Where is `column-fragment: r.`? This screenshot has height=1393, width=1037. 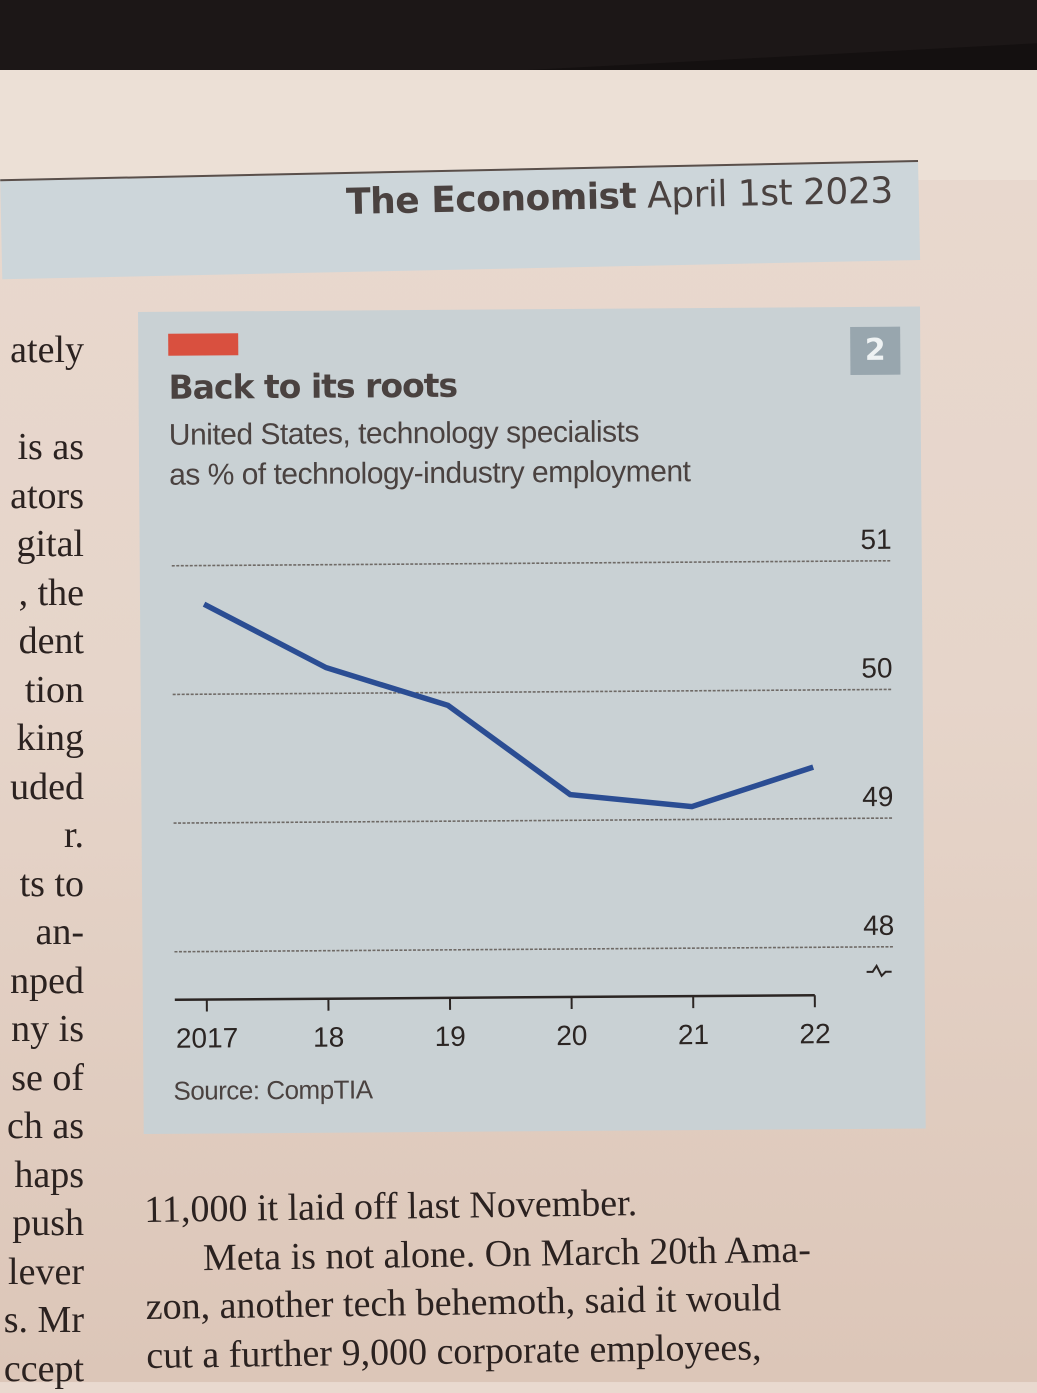 column-fragment: r. is located at coordinates (42, 835).